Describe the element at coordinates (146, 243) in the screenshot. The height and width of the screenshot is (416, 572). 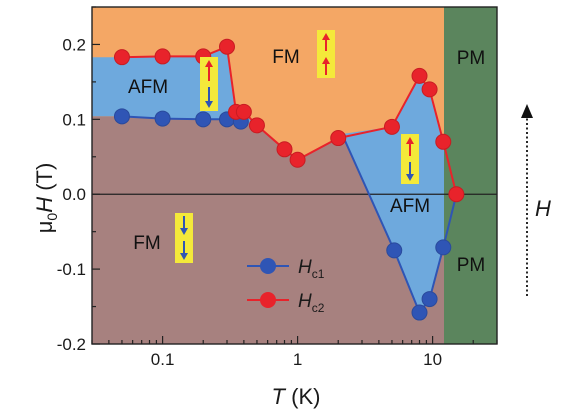
I see `region-label-fm-lower: FM` at that location.